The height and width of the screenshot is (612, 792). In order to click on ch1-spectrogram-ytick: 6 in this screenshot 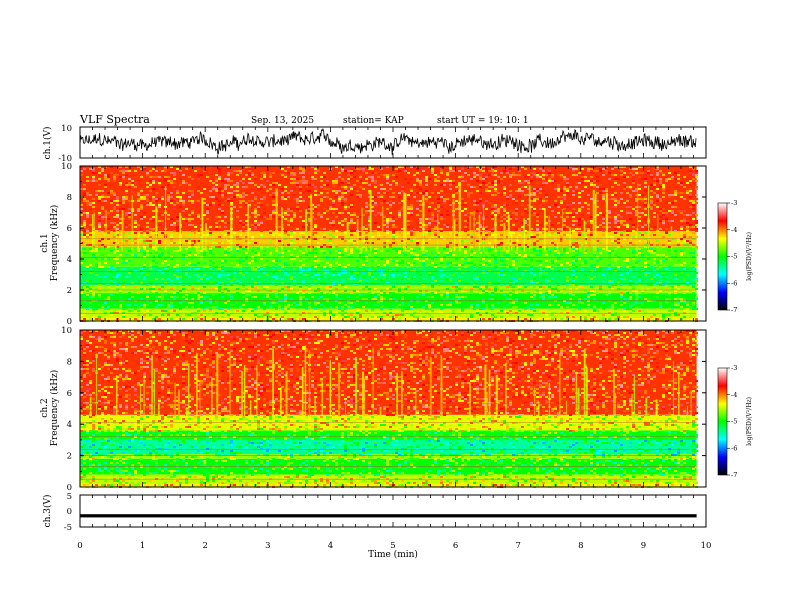, I will do `click(69, 229)`.